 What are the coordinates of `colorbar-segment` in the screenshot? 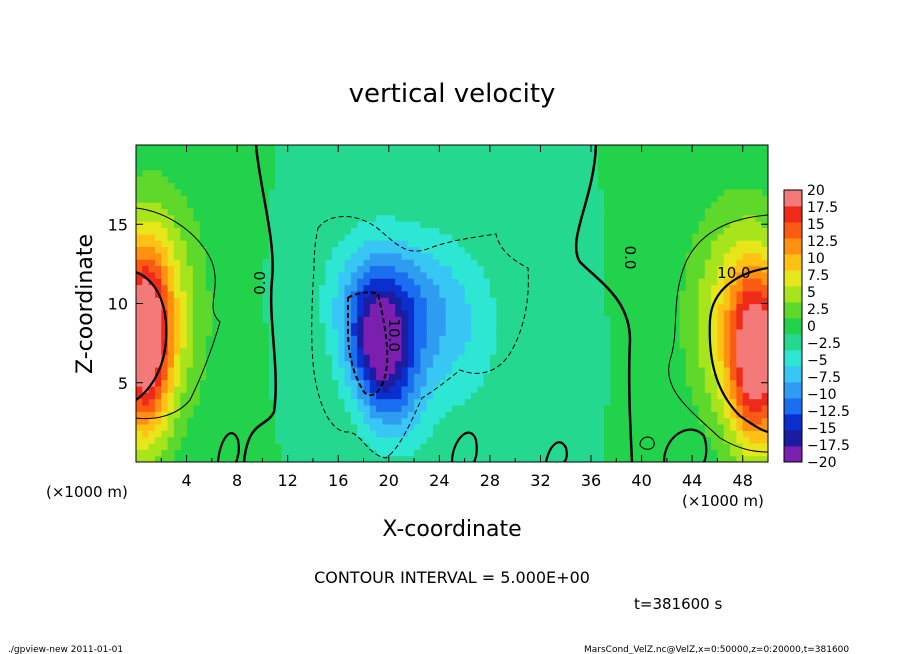 It's located at (793, 422).